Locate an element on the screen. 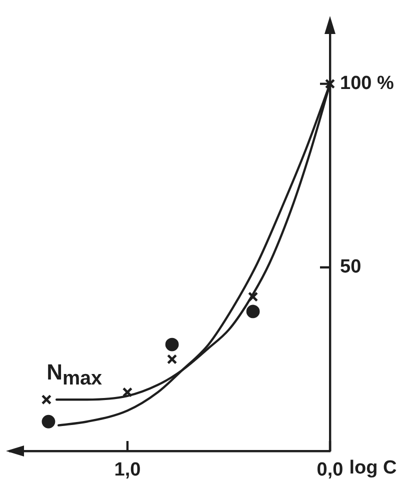 This screenshot has height=490, width=402. x-axis-title: log C is located at coordinates (373, 468).